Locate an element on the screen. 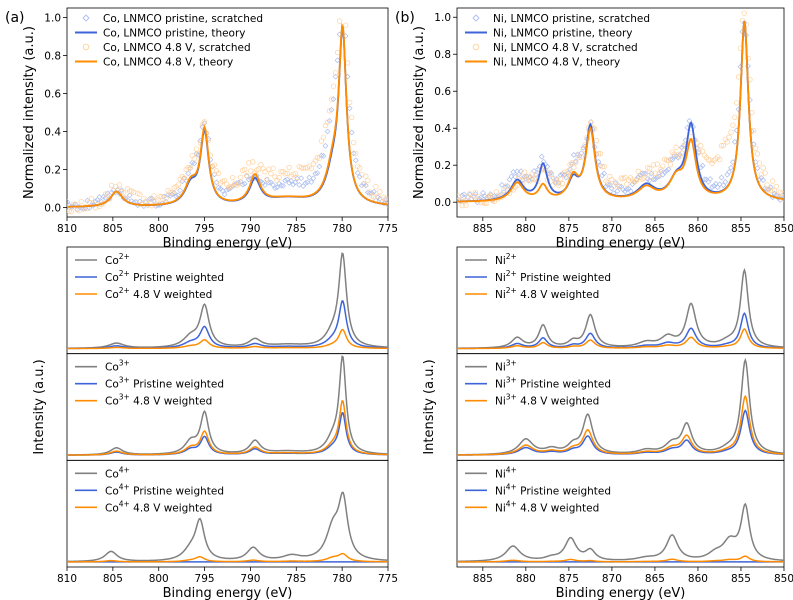  y-tick-label: 0.4 is located at coordinates (52, 133).